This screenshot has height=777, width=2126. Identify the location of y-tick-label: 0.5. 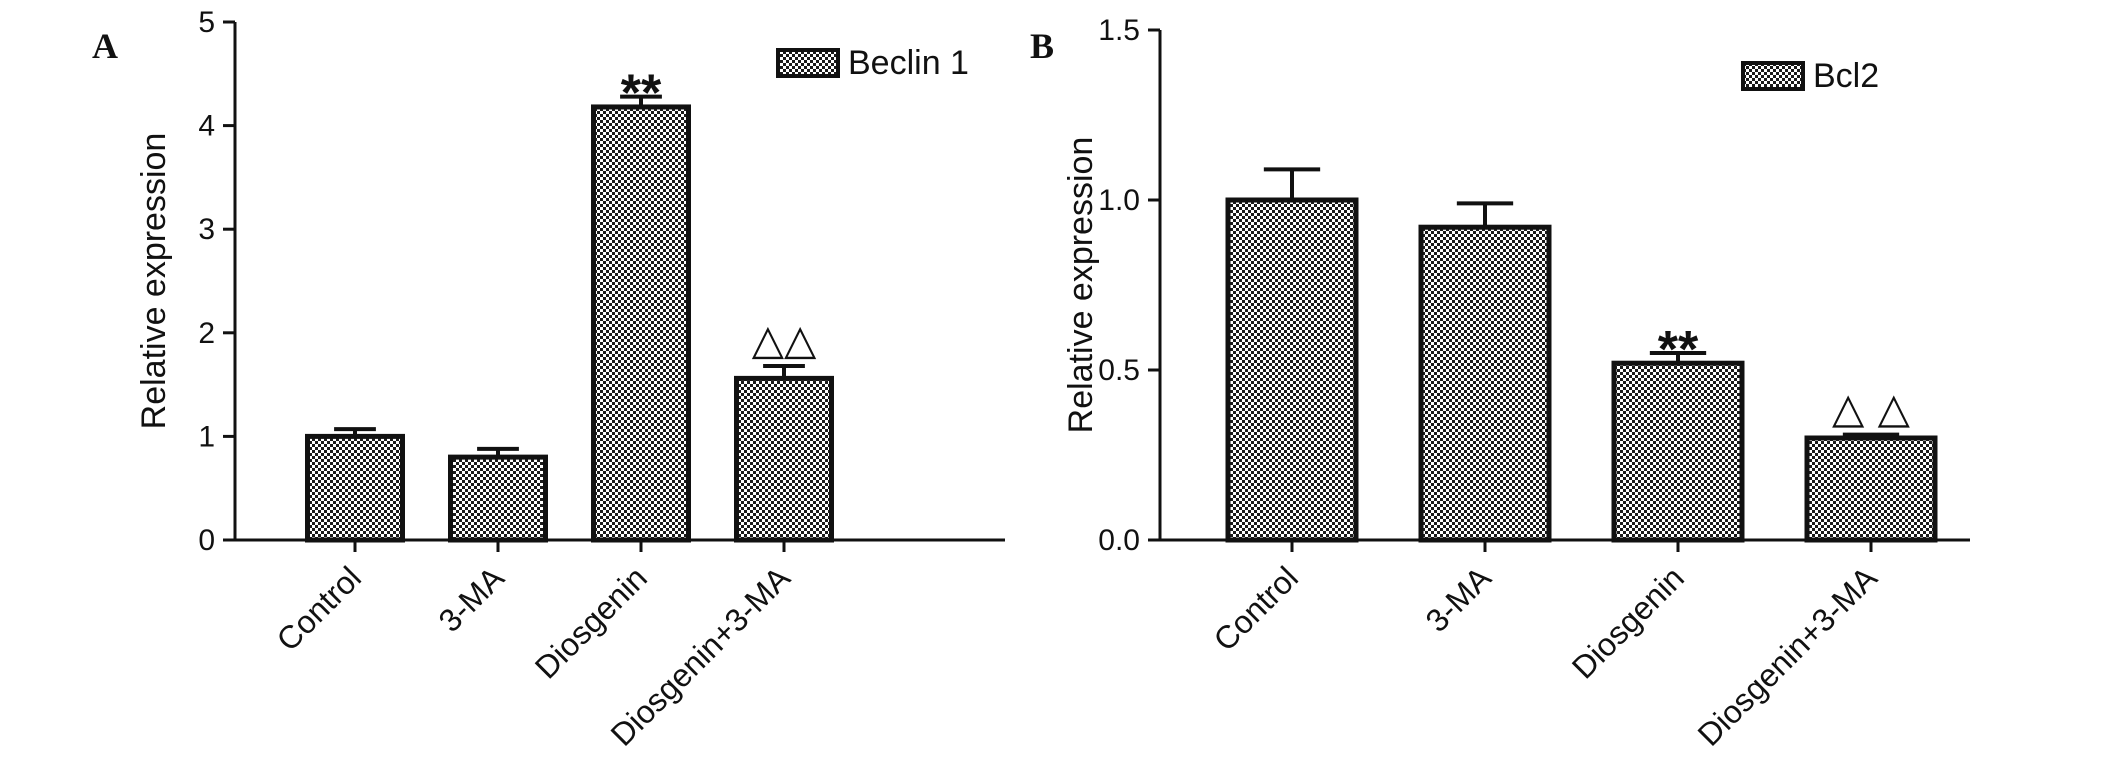
(1119, 370).